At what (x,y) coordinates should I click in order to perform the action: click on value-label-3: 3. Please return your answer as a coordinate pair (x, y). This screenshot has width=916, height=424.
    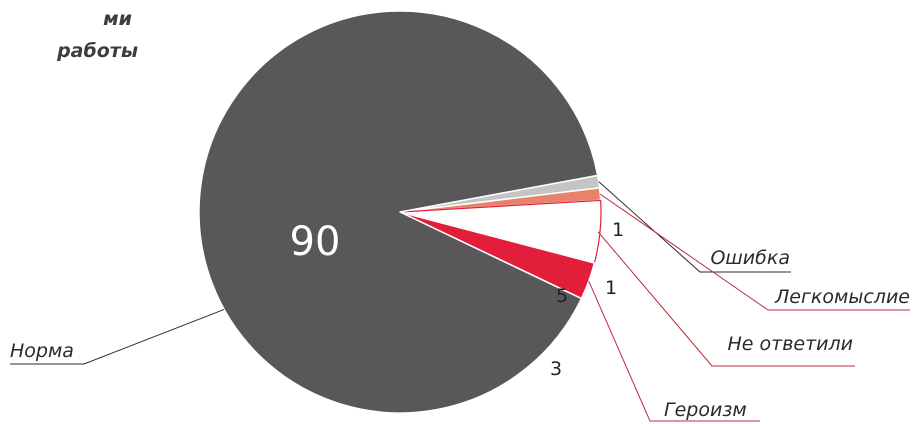
    Looking at the image, I should click on (556, 369).